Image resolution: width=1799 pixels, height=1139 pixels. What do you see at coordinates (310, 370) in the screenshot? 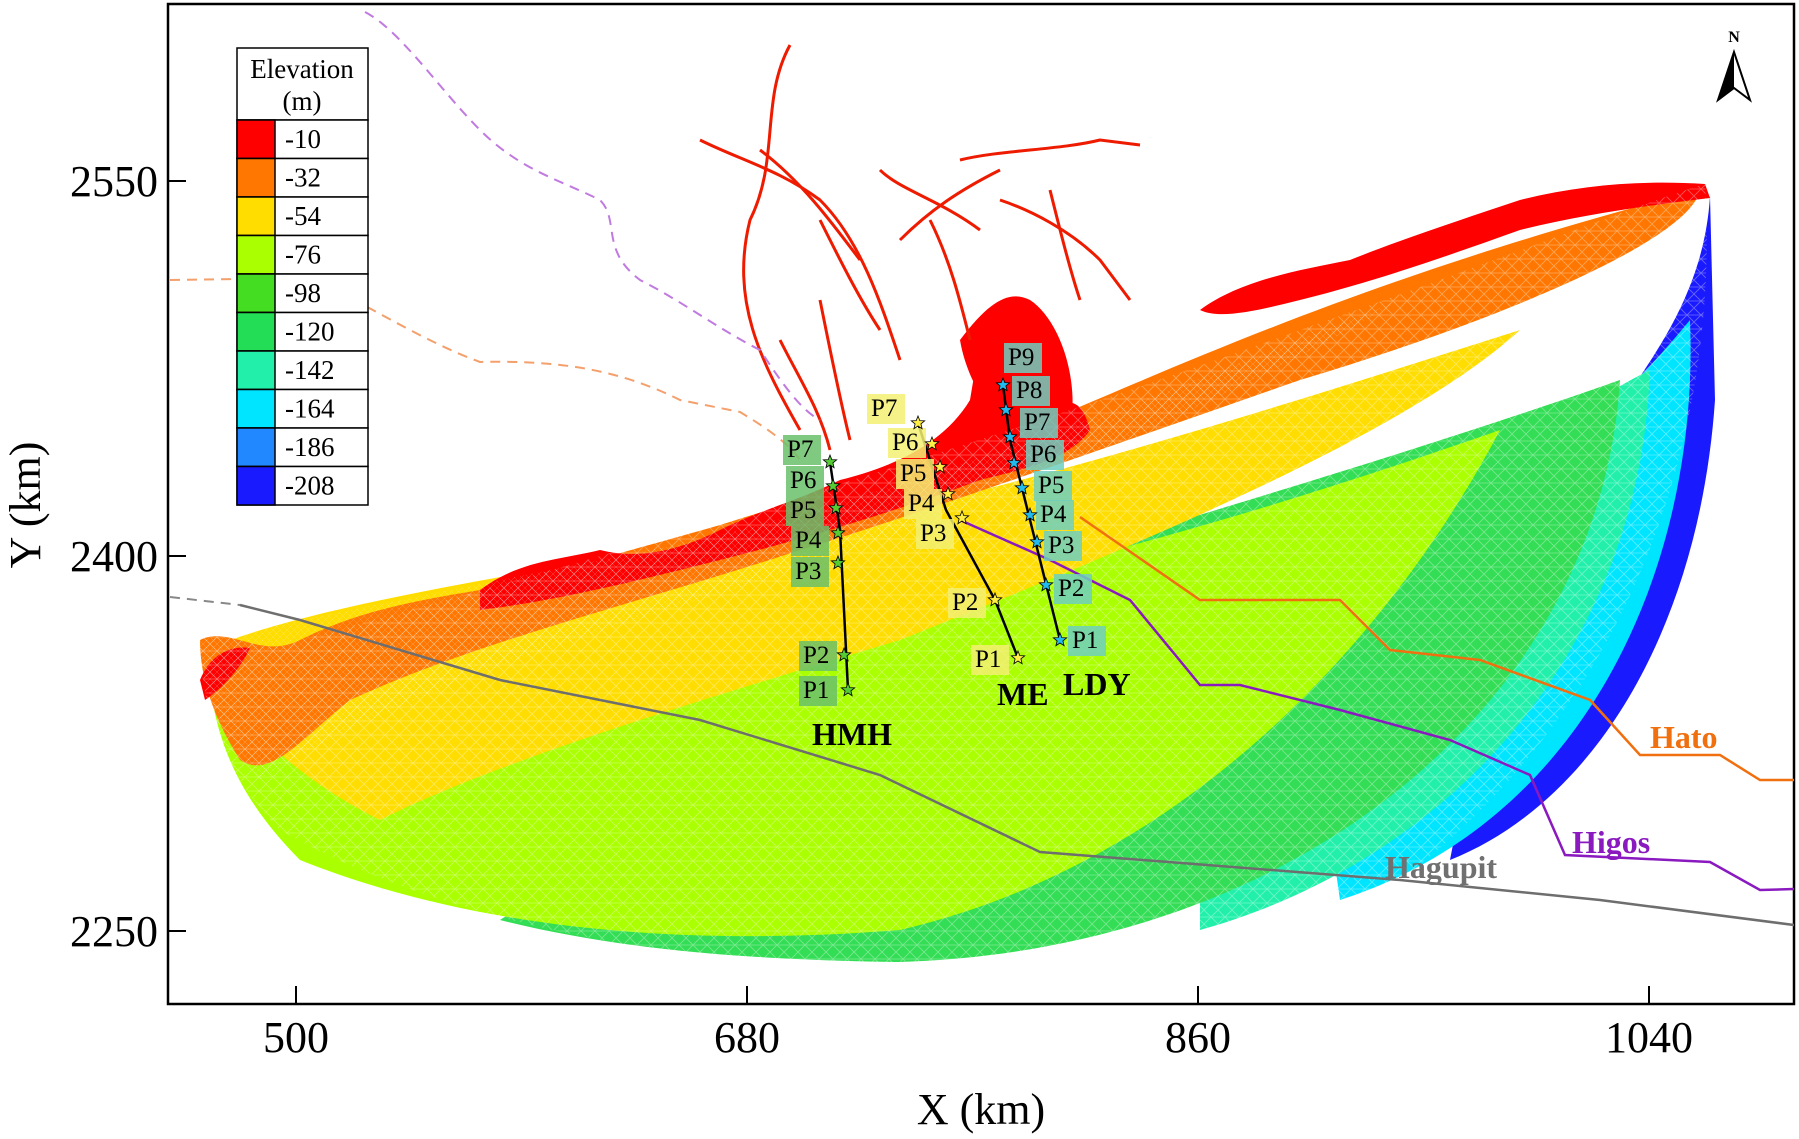
I see `legend-value: -142` at bounding box center [310, 370].